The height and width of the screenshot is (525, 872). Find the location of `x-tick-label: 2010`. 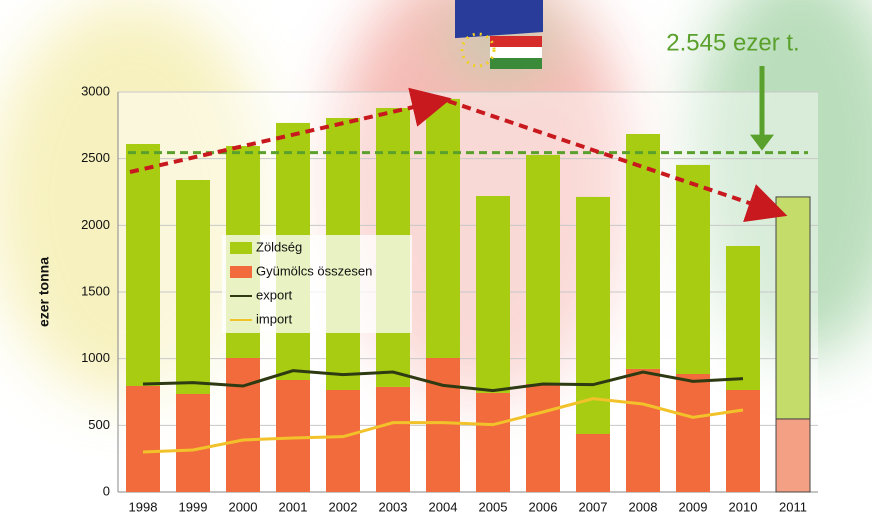

x-tick-label: 2010 is located at coordinates (743, 506).